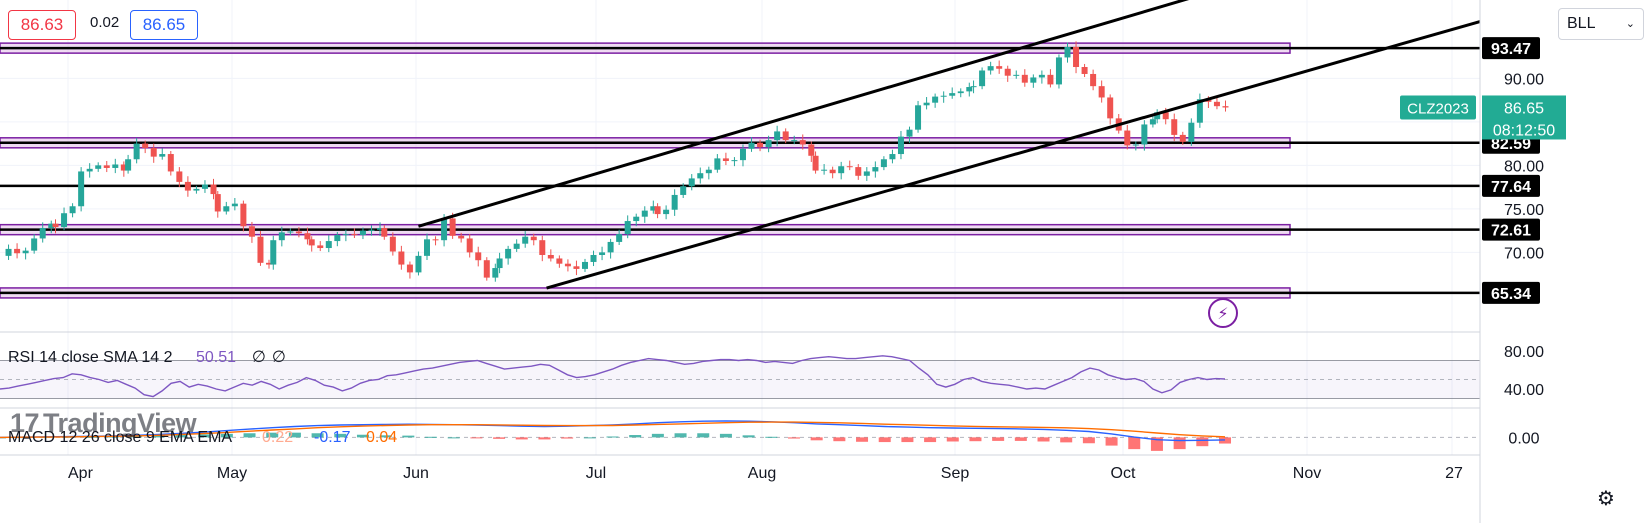 This screenshot has height=528, width=1648. What do you see at coordinates (1438, 108) in the screenshot?
I see `symbol-tag: CLZ2023` at bounding box center [1438, 108].